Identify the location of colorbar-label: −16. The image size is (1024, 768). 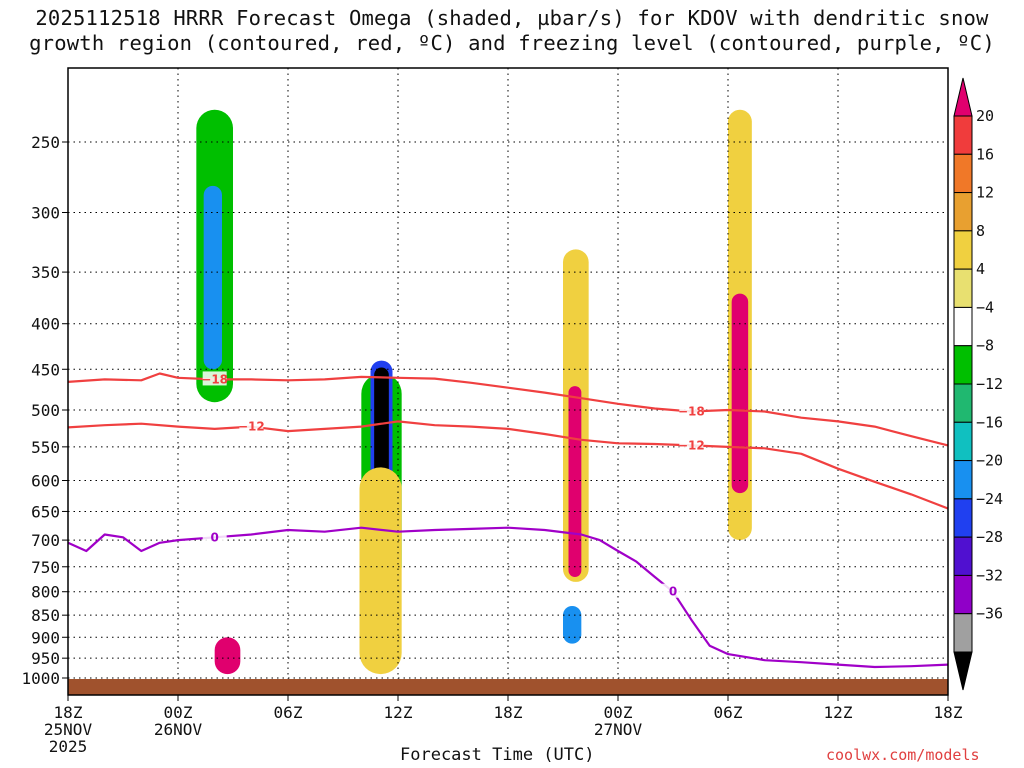
(989, 422).